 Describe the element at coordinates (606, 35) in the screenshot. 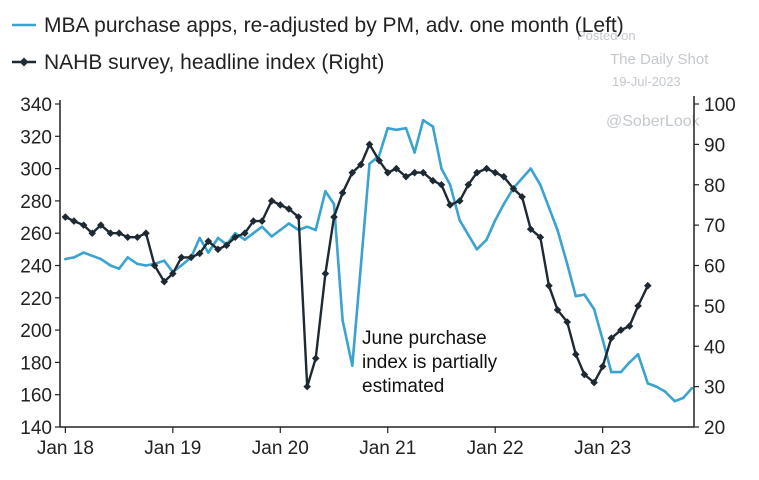

I see `watermark-posted-on: Posted on` at that location.